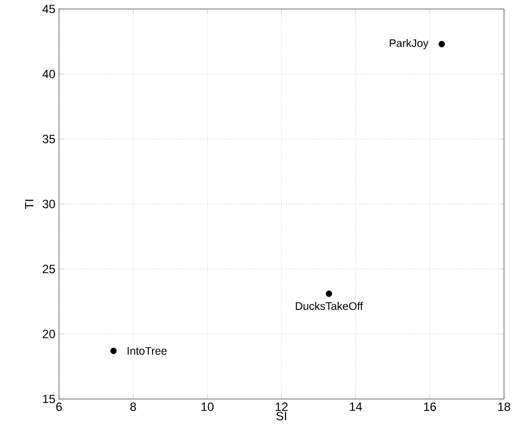 Image resolution: width=516 pixels, height=440 pixels. I want to click on y-axis-title: TI, so click(29, 205).